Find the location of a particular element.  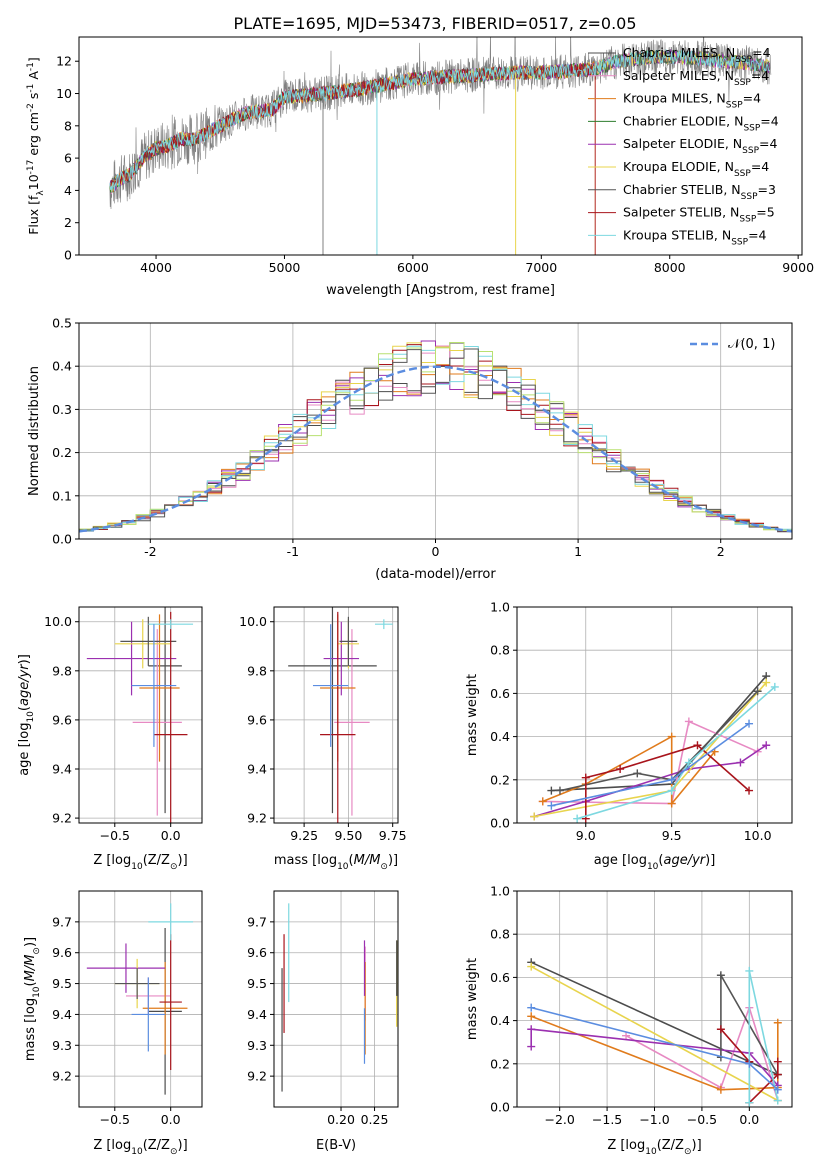

mass-vs-EBV-plot is located at coordinates (339, 997).